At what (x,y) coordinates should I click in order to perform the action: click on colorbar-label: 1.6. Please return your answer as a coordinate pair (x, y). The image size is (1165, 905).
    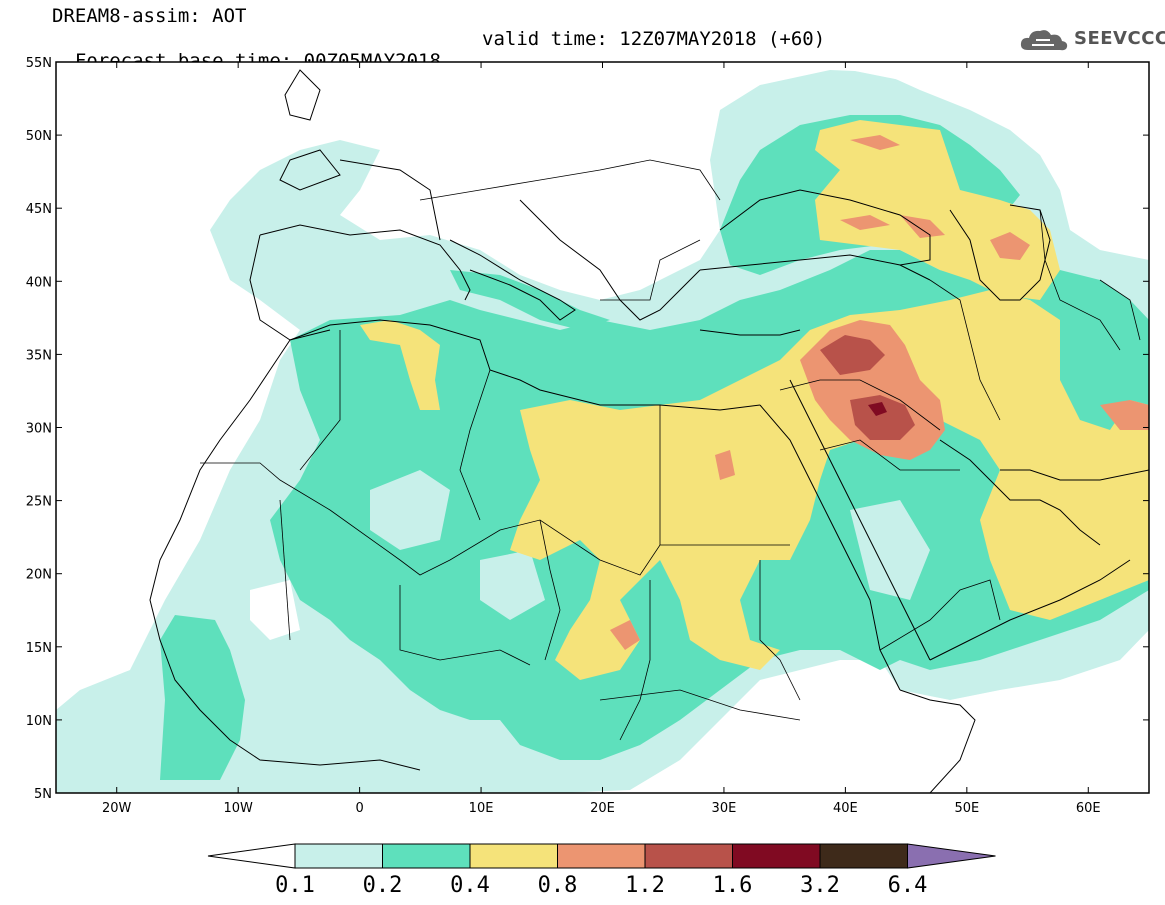
    Looking at the image, I should click on (732, 885).